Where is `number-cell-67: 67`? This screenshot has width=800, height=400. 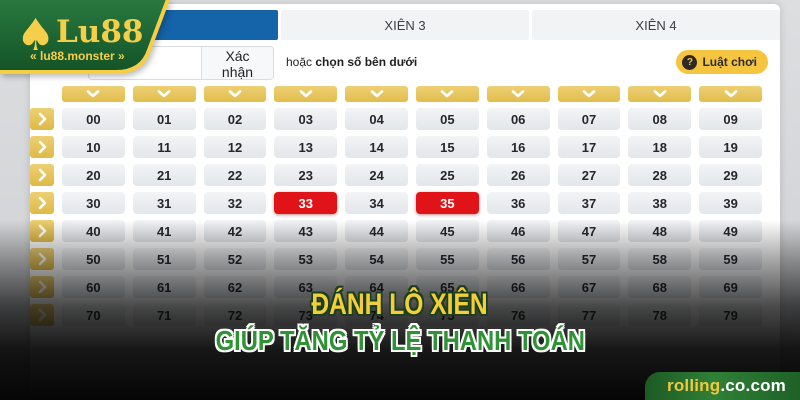 number-cell-67: 67 is located at coordinates (589, 287).